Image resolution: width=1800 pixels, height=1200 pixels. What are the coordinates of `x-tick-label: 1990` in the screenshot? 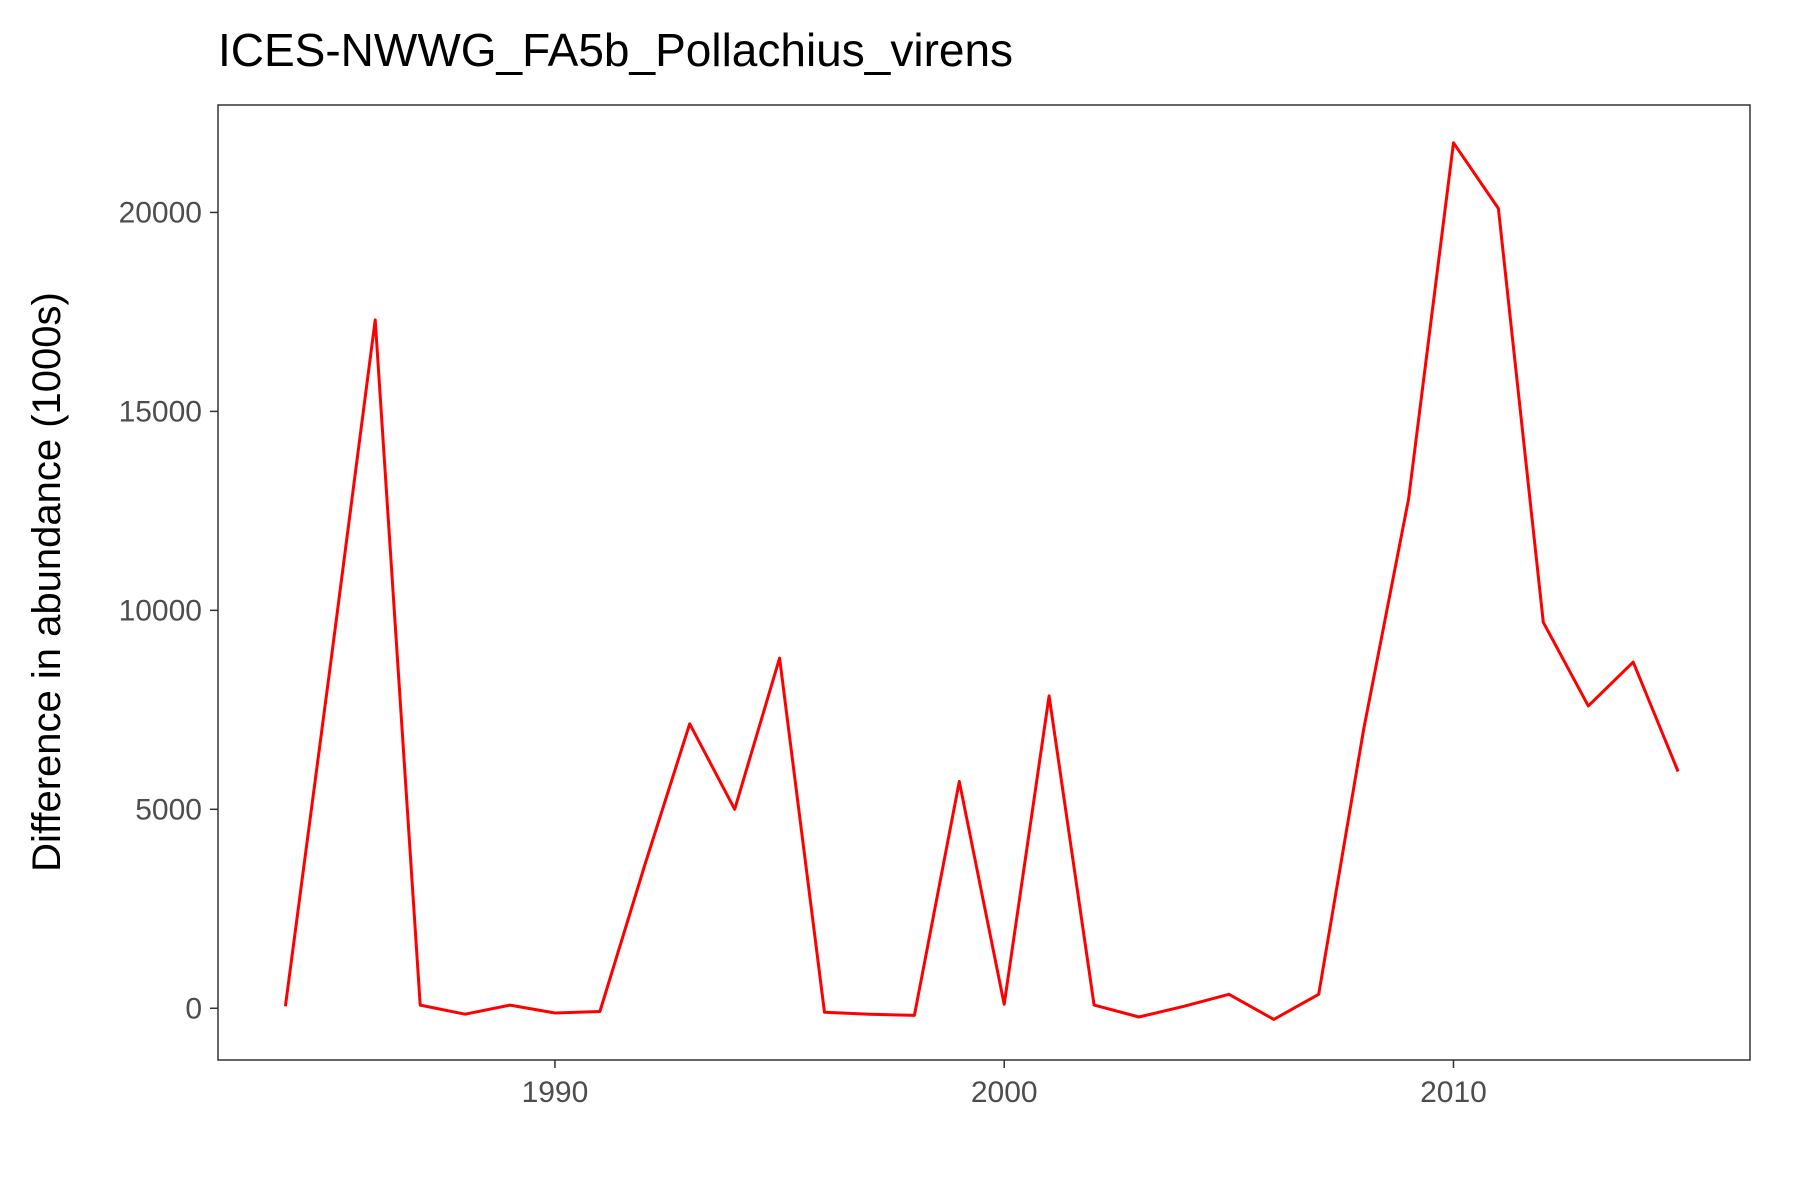 It's located at (555, 1092).